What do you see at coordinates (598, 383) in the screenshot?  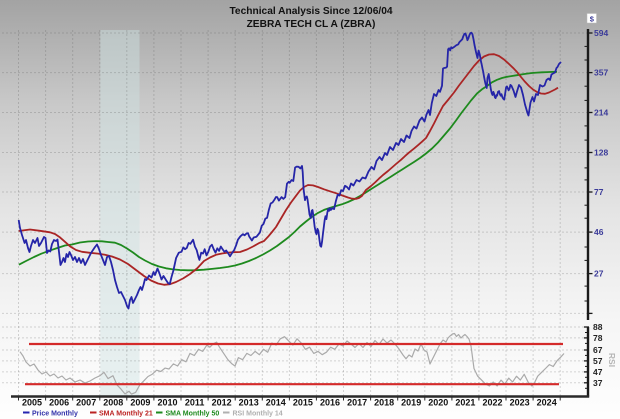 I see `svg-text: 37` at bounding box center [598, 383].